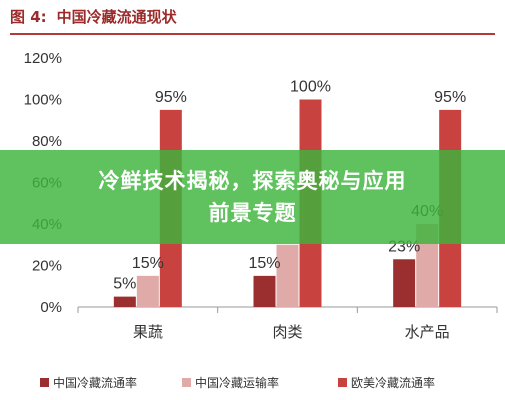  I want to click on y-tick-label: 120%, so click(43, 58).